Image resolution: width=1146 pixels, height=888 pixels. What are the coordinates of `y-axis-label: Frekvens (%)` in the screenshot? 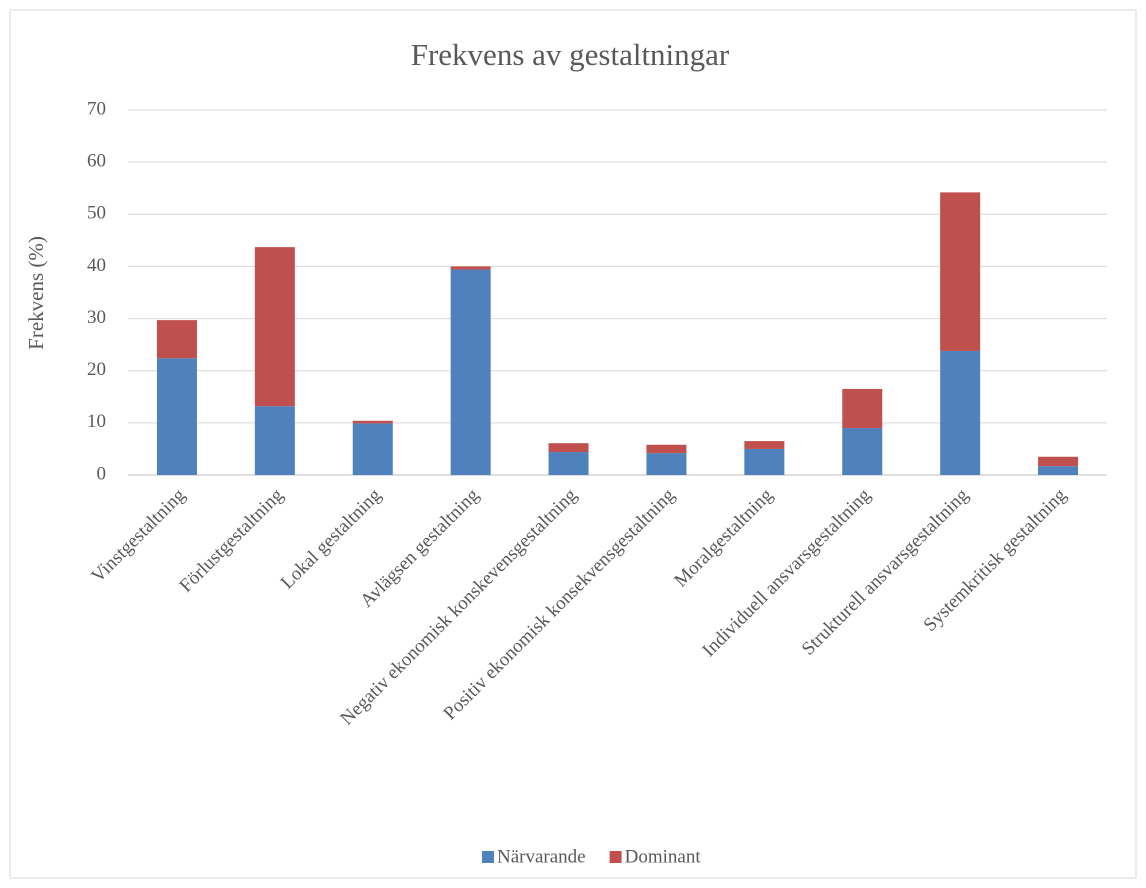 It's located at (36, 293).